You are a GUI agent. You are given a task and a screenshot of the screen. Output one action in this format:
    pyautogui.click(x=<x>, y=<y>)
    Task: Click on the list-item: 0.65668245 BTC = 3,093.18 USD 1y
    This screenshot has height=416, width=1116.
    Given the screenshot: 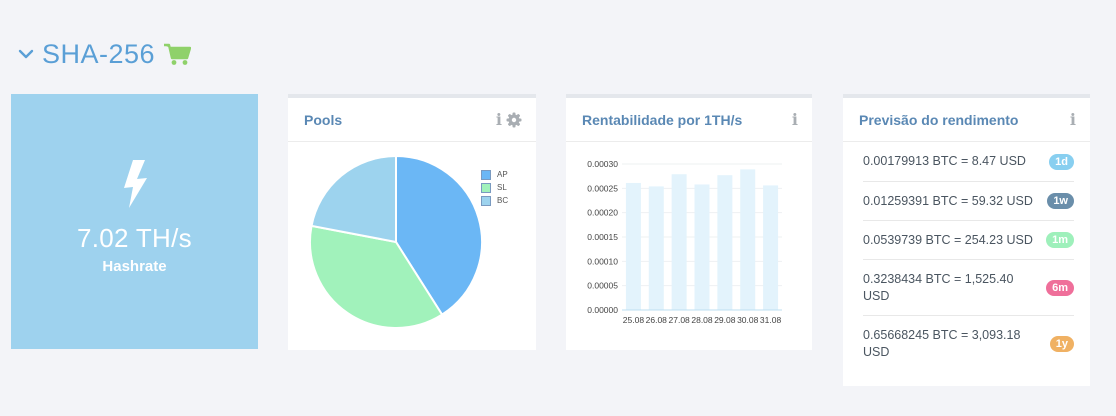 What is the action you would take?
    pyautogui.click(x=968, y=344)
    